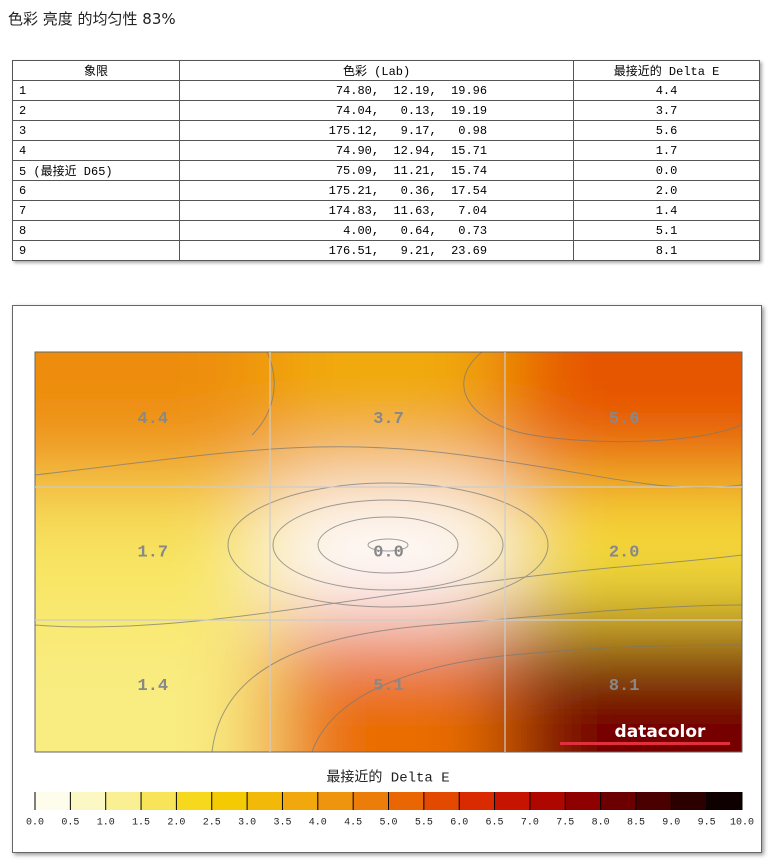 This screenshot has width=777, height=860. Describe the element at coordinates (661, 732) in the screenshot. I see `brand-logo: datacolor` at that location.